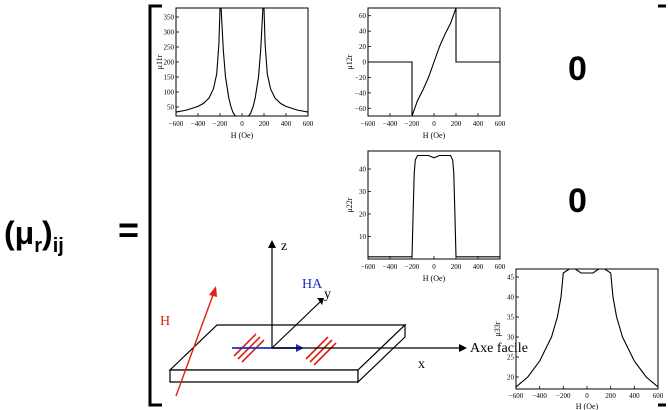 This screenshot has width=669, height=410. Describe the element at coordinates (312, 284) in the screenshot. I see `hard-axis-label: HA` at that location.